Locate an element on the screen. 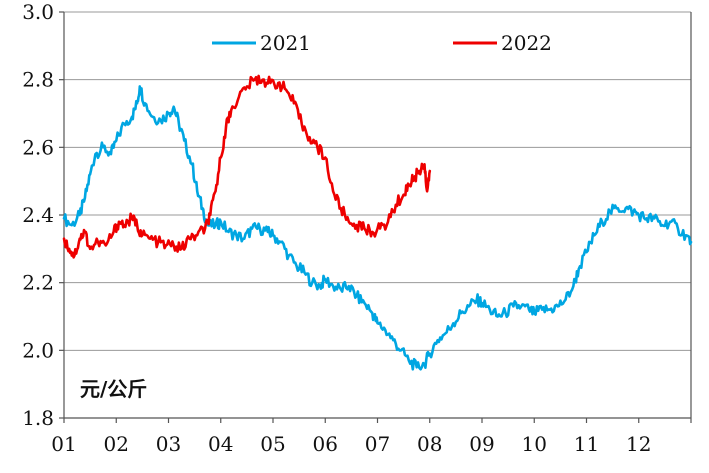 The width and height of the screenshot is (709, 473). legend: 2021 2022 is located at coordinates (382, 43).